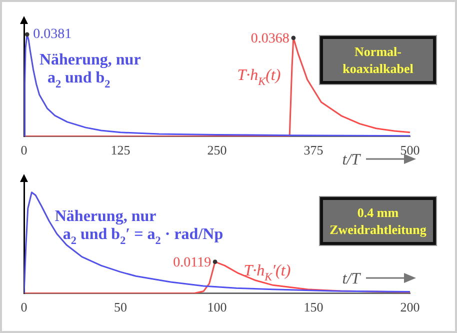 The image size is (457, 333). What do you see at coordinates (192, 263) in the screenshot?
I see `data-label: 0.0119` at bounding box center [192, 263].